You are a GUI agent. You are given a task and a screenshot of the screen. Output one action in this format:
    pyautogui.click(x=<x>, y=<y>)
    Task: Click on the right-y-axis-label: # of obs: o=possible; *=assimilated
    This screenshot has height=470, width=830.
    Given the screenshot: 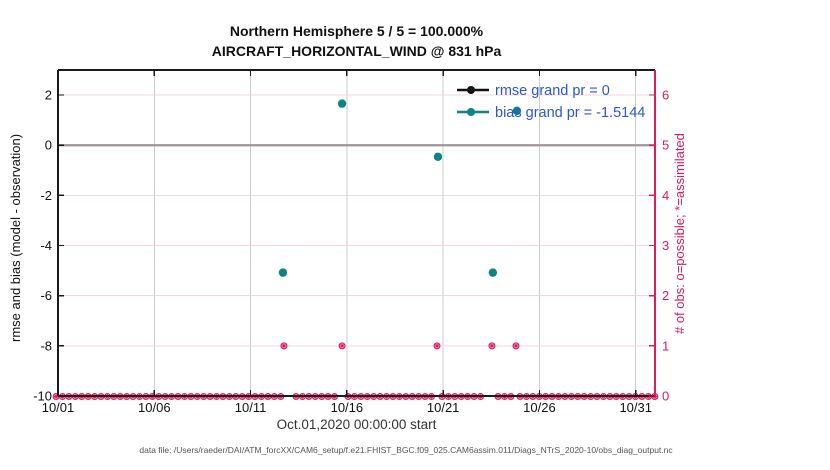 What is the action you would take?
    pyautogui.click(x=679, y=234)
    